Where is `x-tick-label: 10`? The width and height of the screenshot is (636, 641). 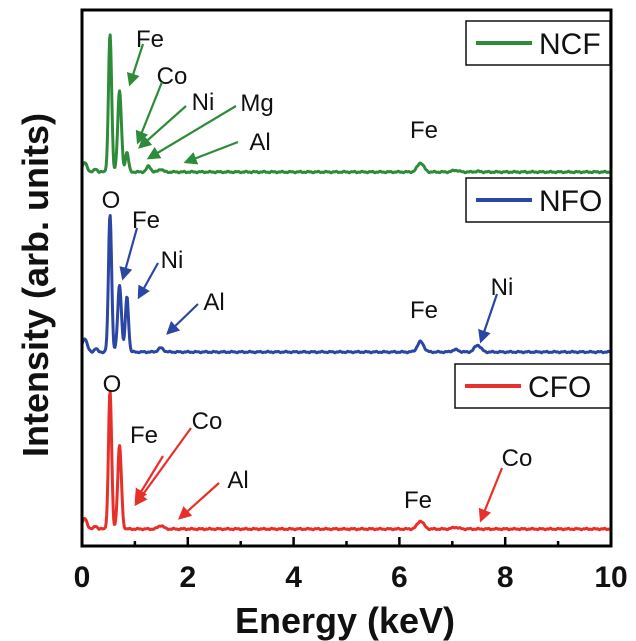
x-tick-label: 10 is located at coordinates (610, 577).